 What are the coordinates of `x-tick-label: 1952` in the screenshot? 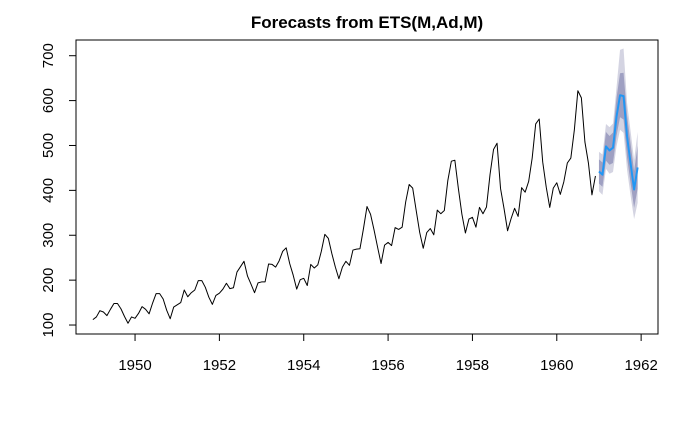 It's located at (219, 365).